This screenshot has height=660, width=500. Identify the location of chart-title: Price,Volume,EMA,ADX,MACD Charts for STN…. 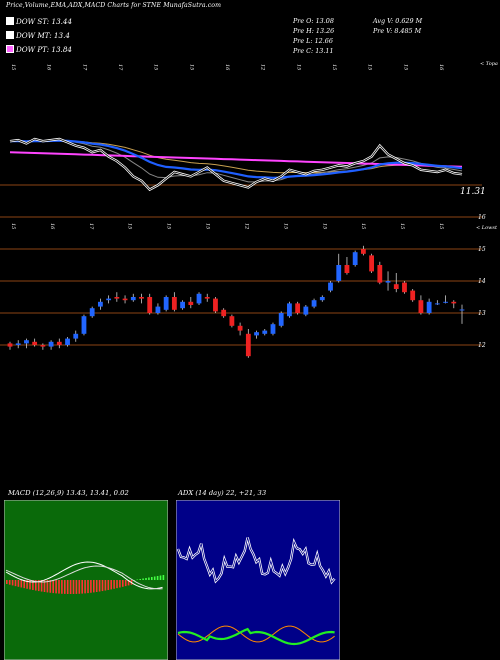
(114, 5).